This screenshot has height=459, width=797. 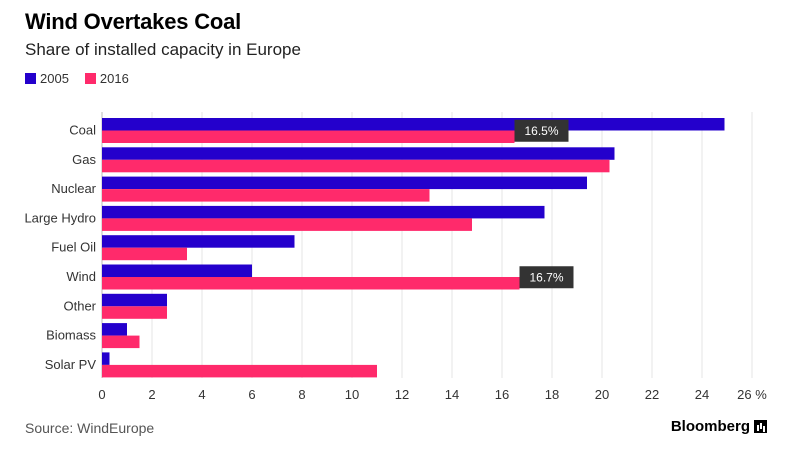 What do you see at coordinates (79, 305) in the screenshot?
I see `category-label: Other` at bounding box center [79, 305].